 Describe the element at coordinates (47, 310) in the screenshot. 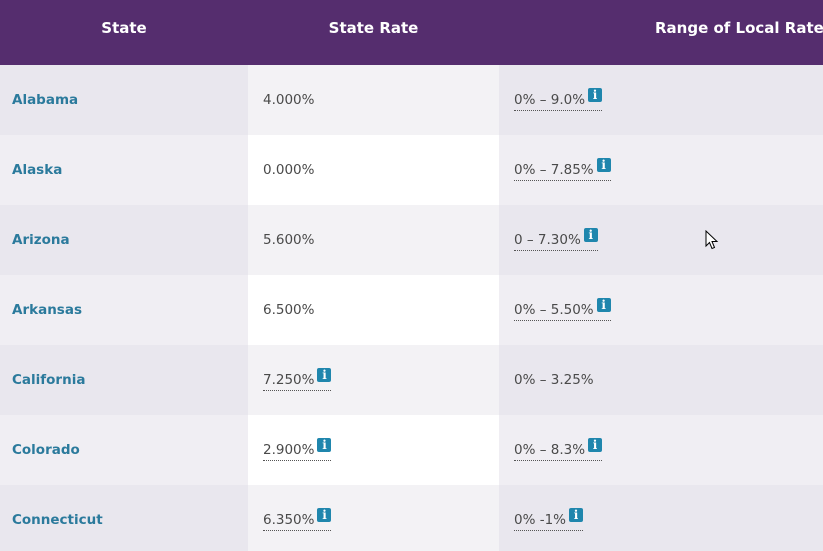

I see `state-link-arkansas: Arkansas` at that location.